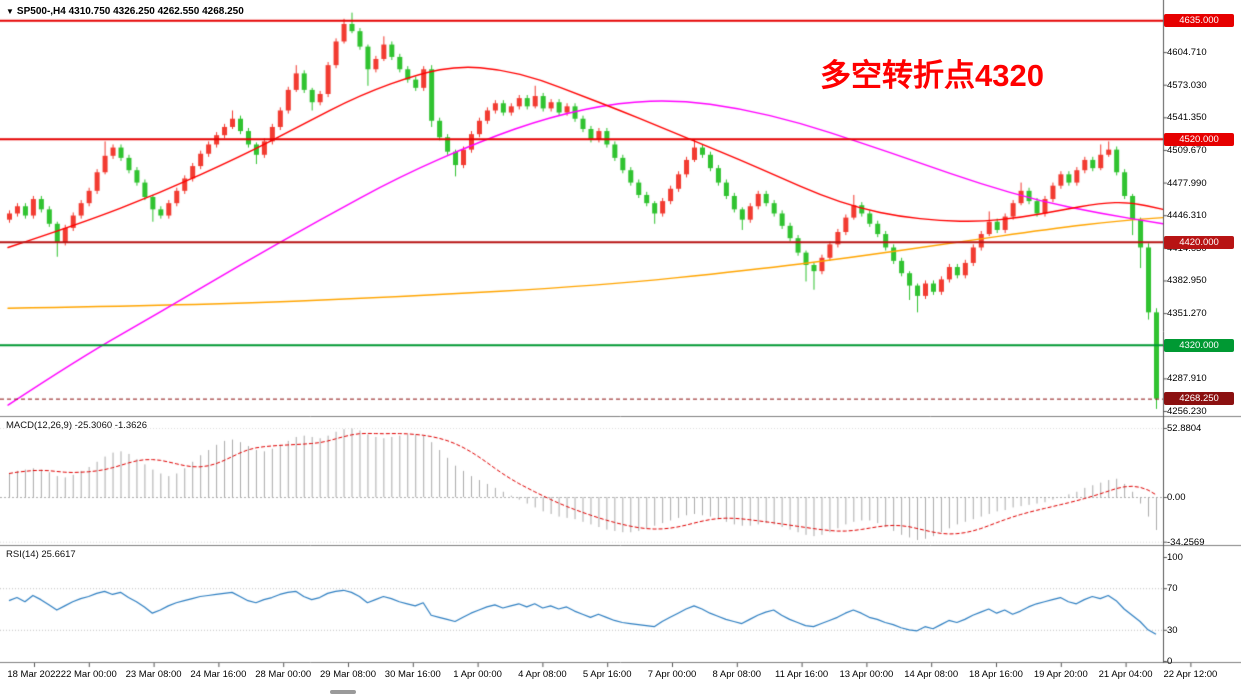 This screenshot has width=1241, height=696. Describe the element at coordinates (1186, 542) in the screenshot. I see `macd-axis-label: -34.2569` at that location.